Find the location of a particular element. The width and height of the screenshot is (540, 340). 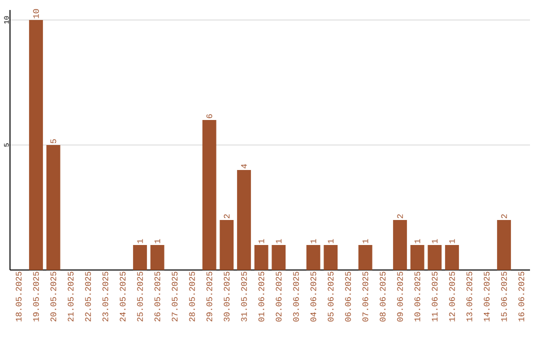

x-tick-label: 29.05.2025 is located at coordinates (209, 297).